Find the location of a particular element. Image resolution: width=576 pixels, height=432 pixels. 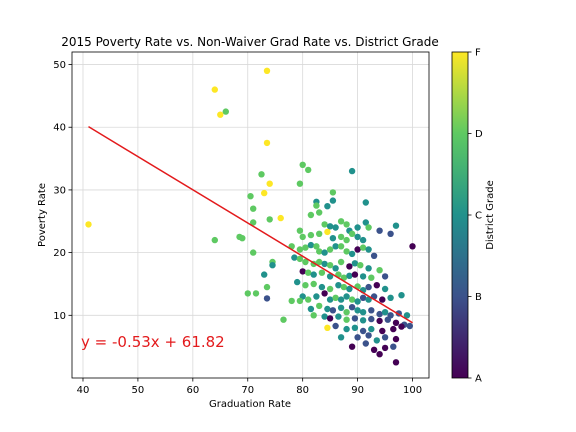

x-tick-label: 80 is located at coordinates (302, 390).